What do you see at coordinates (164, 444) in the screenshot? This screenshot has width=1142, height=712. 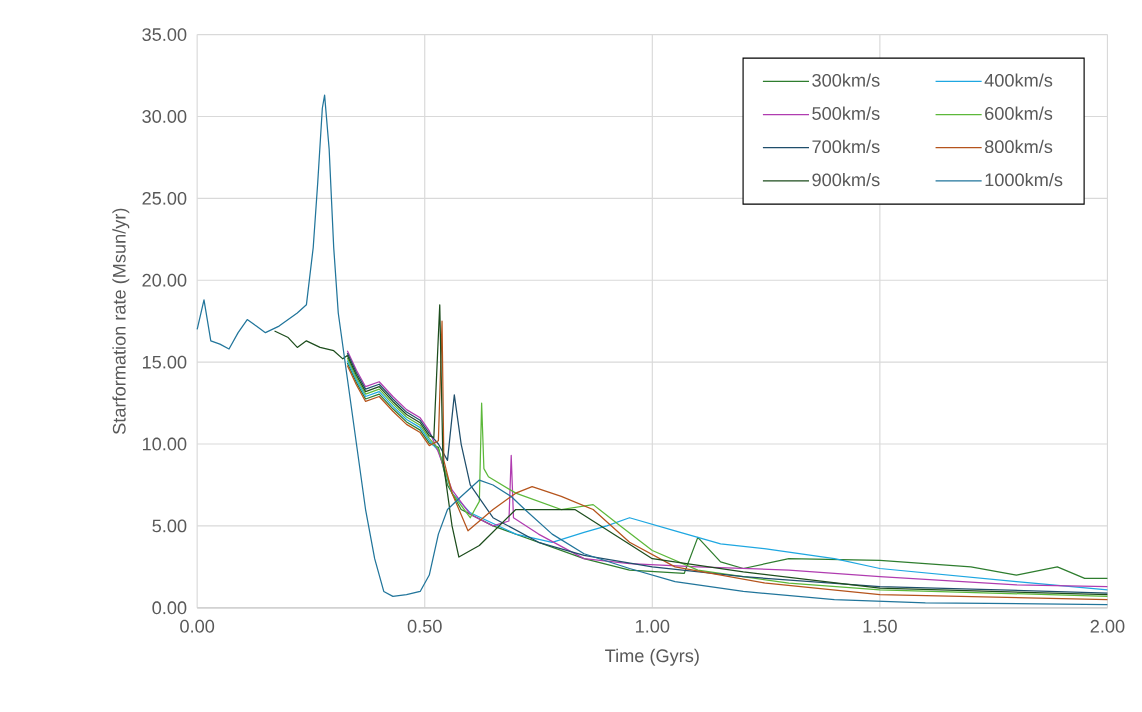 I see `y-tick-label: 10.00` at bounding box center [164, 444].